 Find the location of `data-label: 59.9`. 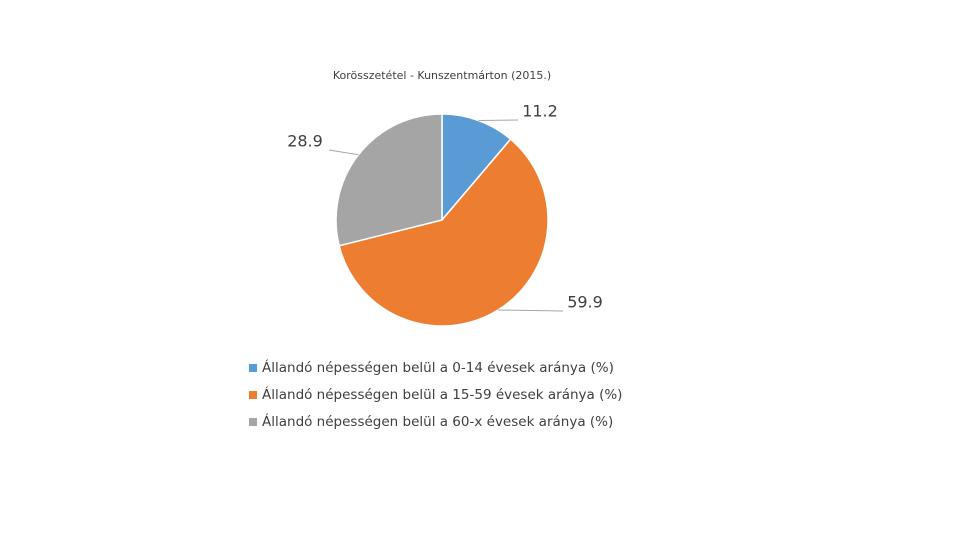

data-label: 59.9 is located at coordinates (585, 302).